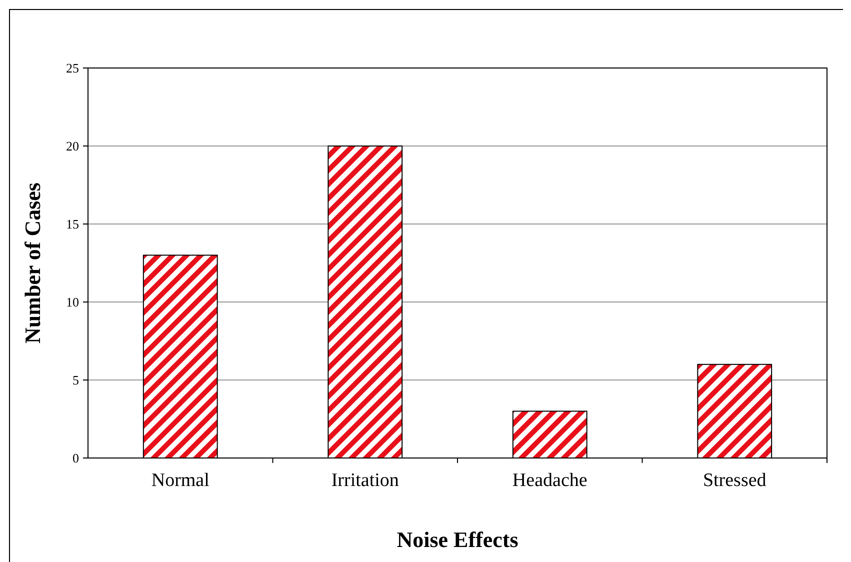 This screenshot has height=562, width=851. What do you see at coordinates (75, 458) in the screenshot?
I see `y-tick-label: 0` at bounding box center [75, 458].